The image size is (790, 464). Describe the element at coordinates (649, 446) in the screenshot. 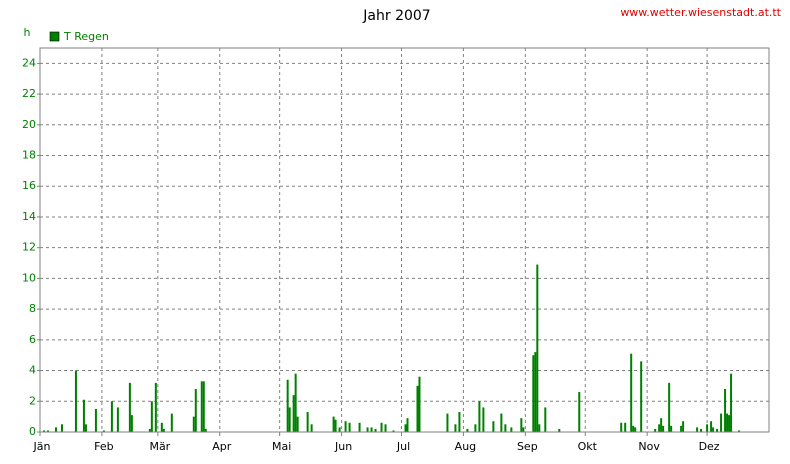

I see `x-tick-label: Nov` at that location.